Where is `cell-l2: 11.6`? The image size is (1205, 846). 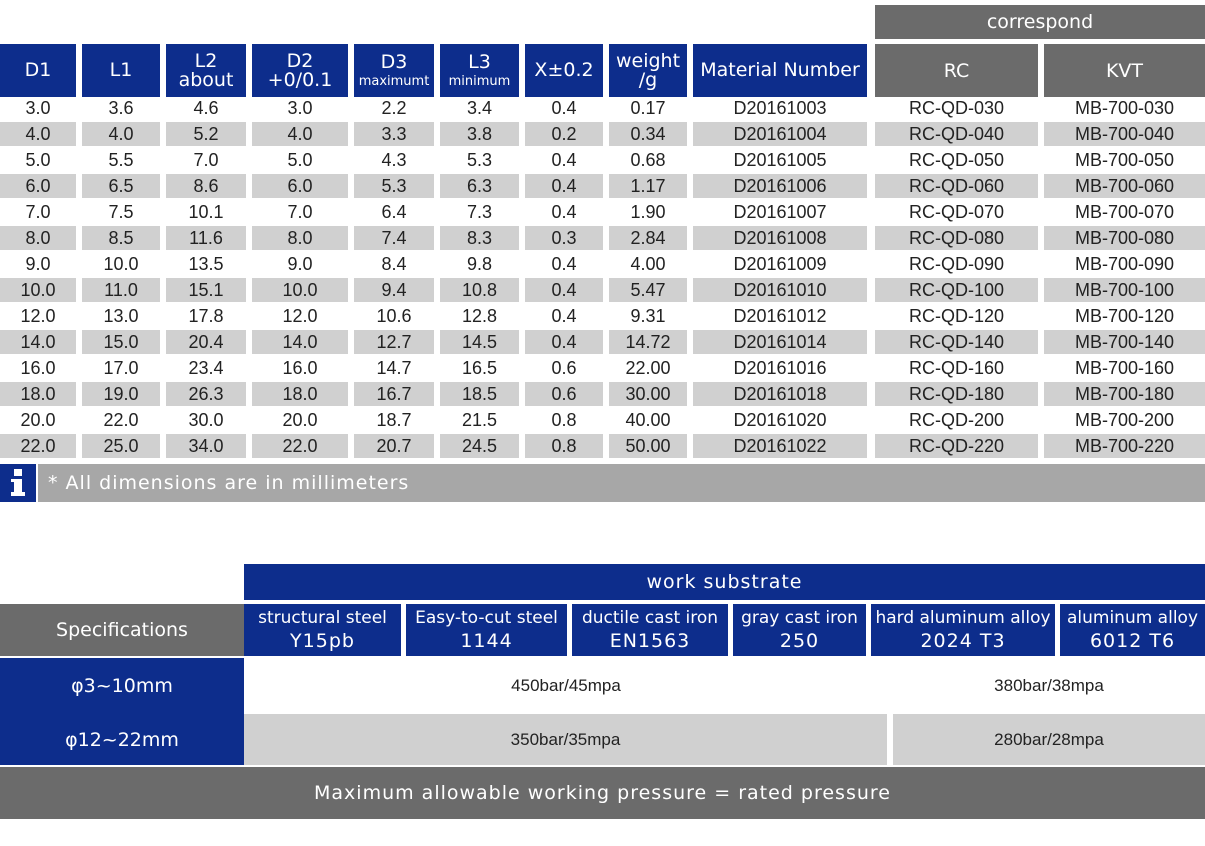
cell-l2: 11.6 is located at coordinates (206, 238).